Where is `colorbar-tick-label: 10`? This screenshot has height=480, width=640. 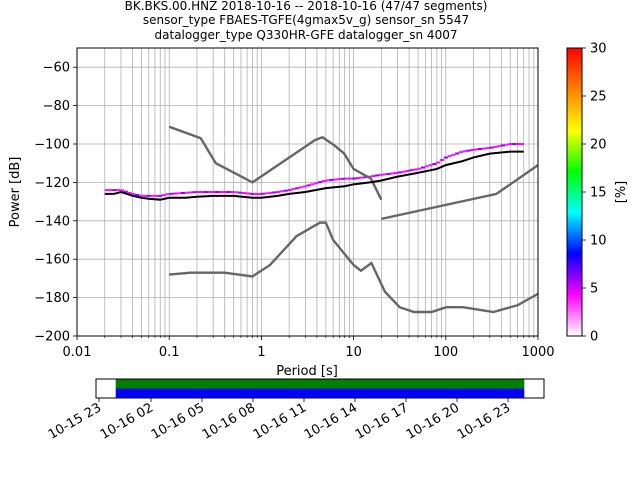
colorbar-tick-label: 10 is located at coordinates (598, 241).